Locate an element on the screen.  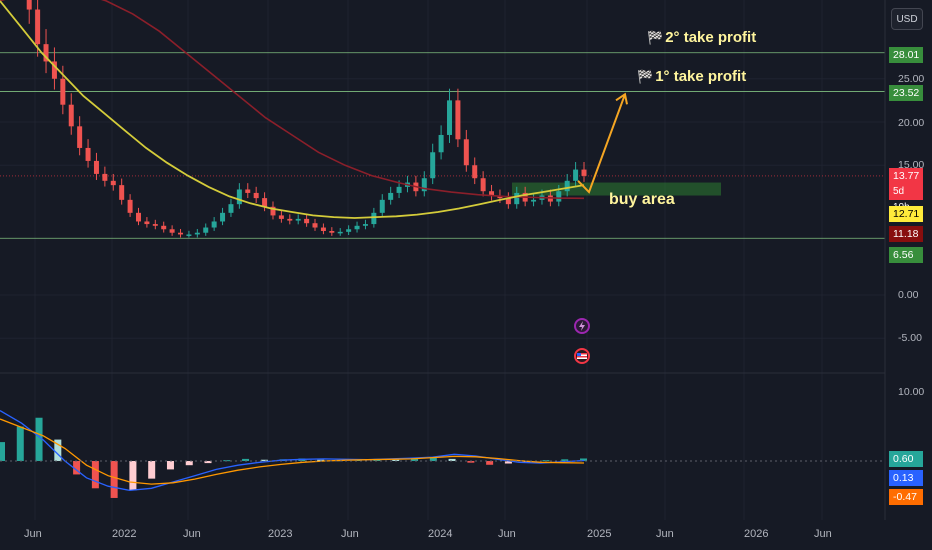
time-tick: 2024 is located at coordinates (440, 534).